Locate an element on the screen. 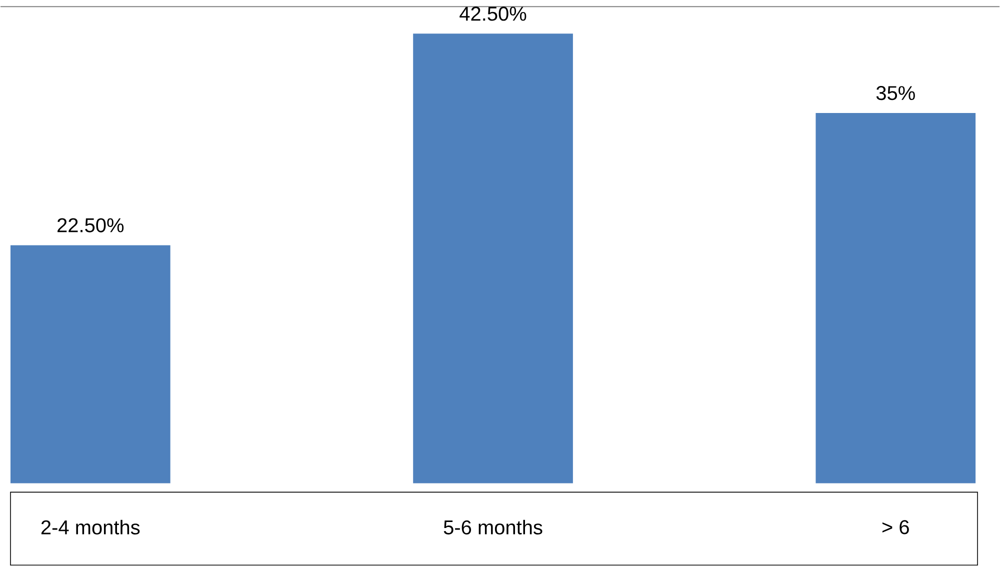  x-tick-label: 2-4 months is located at coordinates (90, 527).